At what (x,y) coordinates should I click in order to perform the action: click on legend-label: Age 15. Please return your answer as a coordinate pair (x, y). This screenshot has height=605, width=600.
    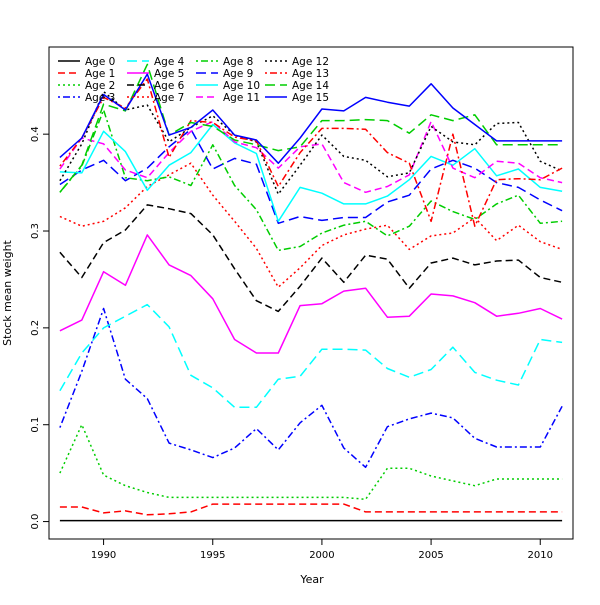
    Looking at the image, I should click on (310, 98).